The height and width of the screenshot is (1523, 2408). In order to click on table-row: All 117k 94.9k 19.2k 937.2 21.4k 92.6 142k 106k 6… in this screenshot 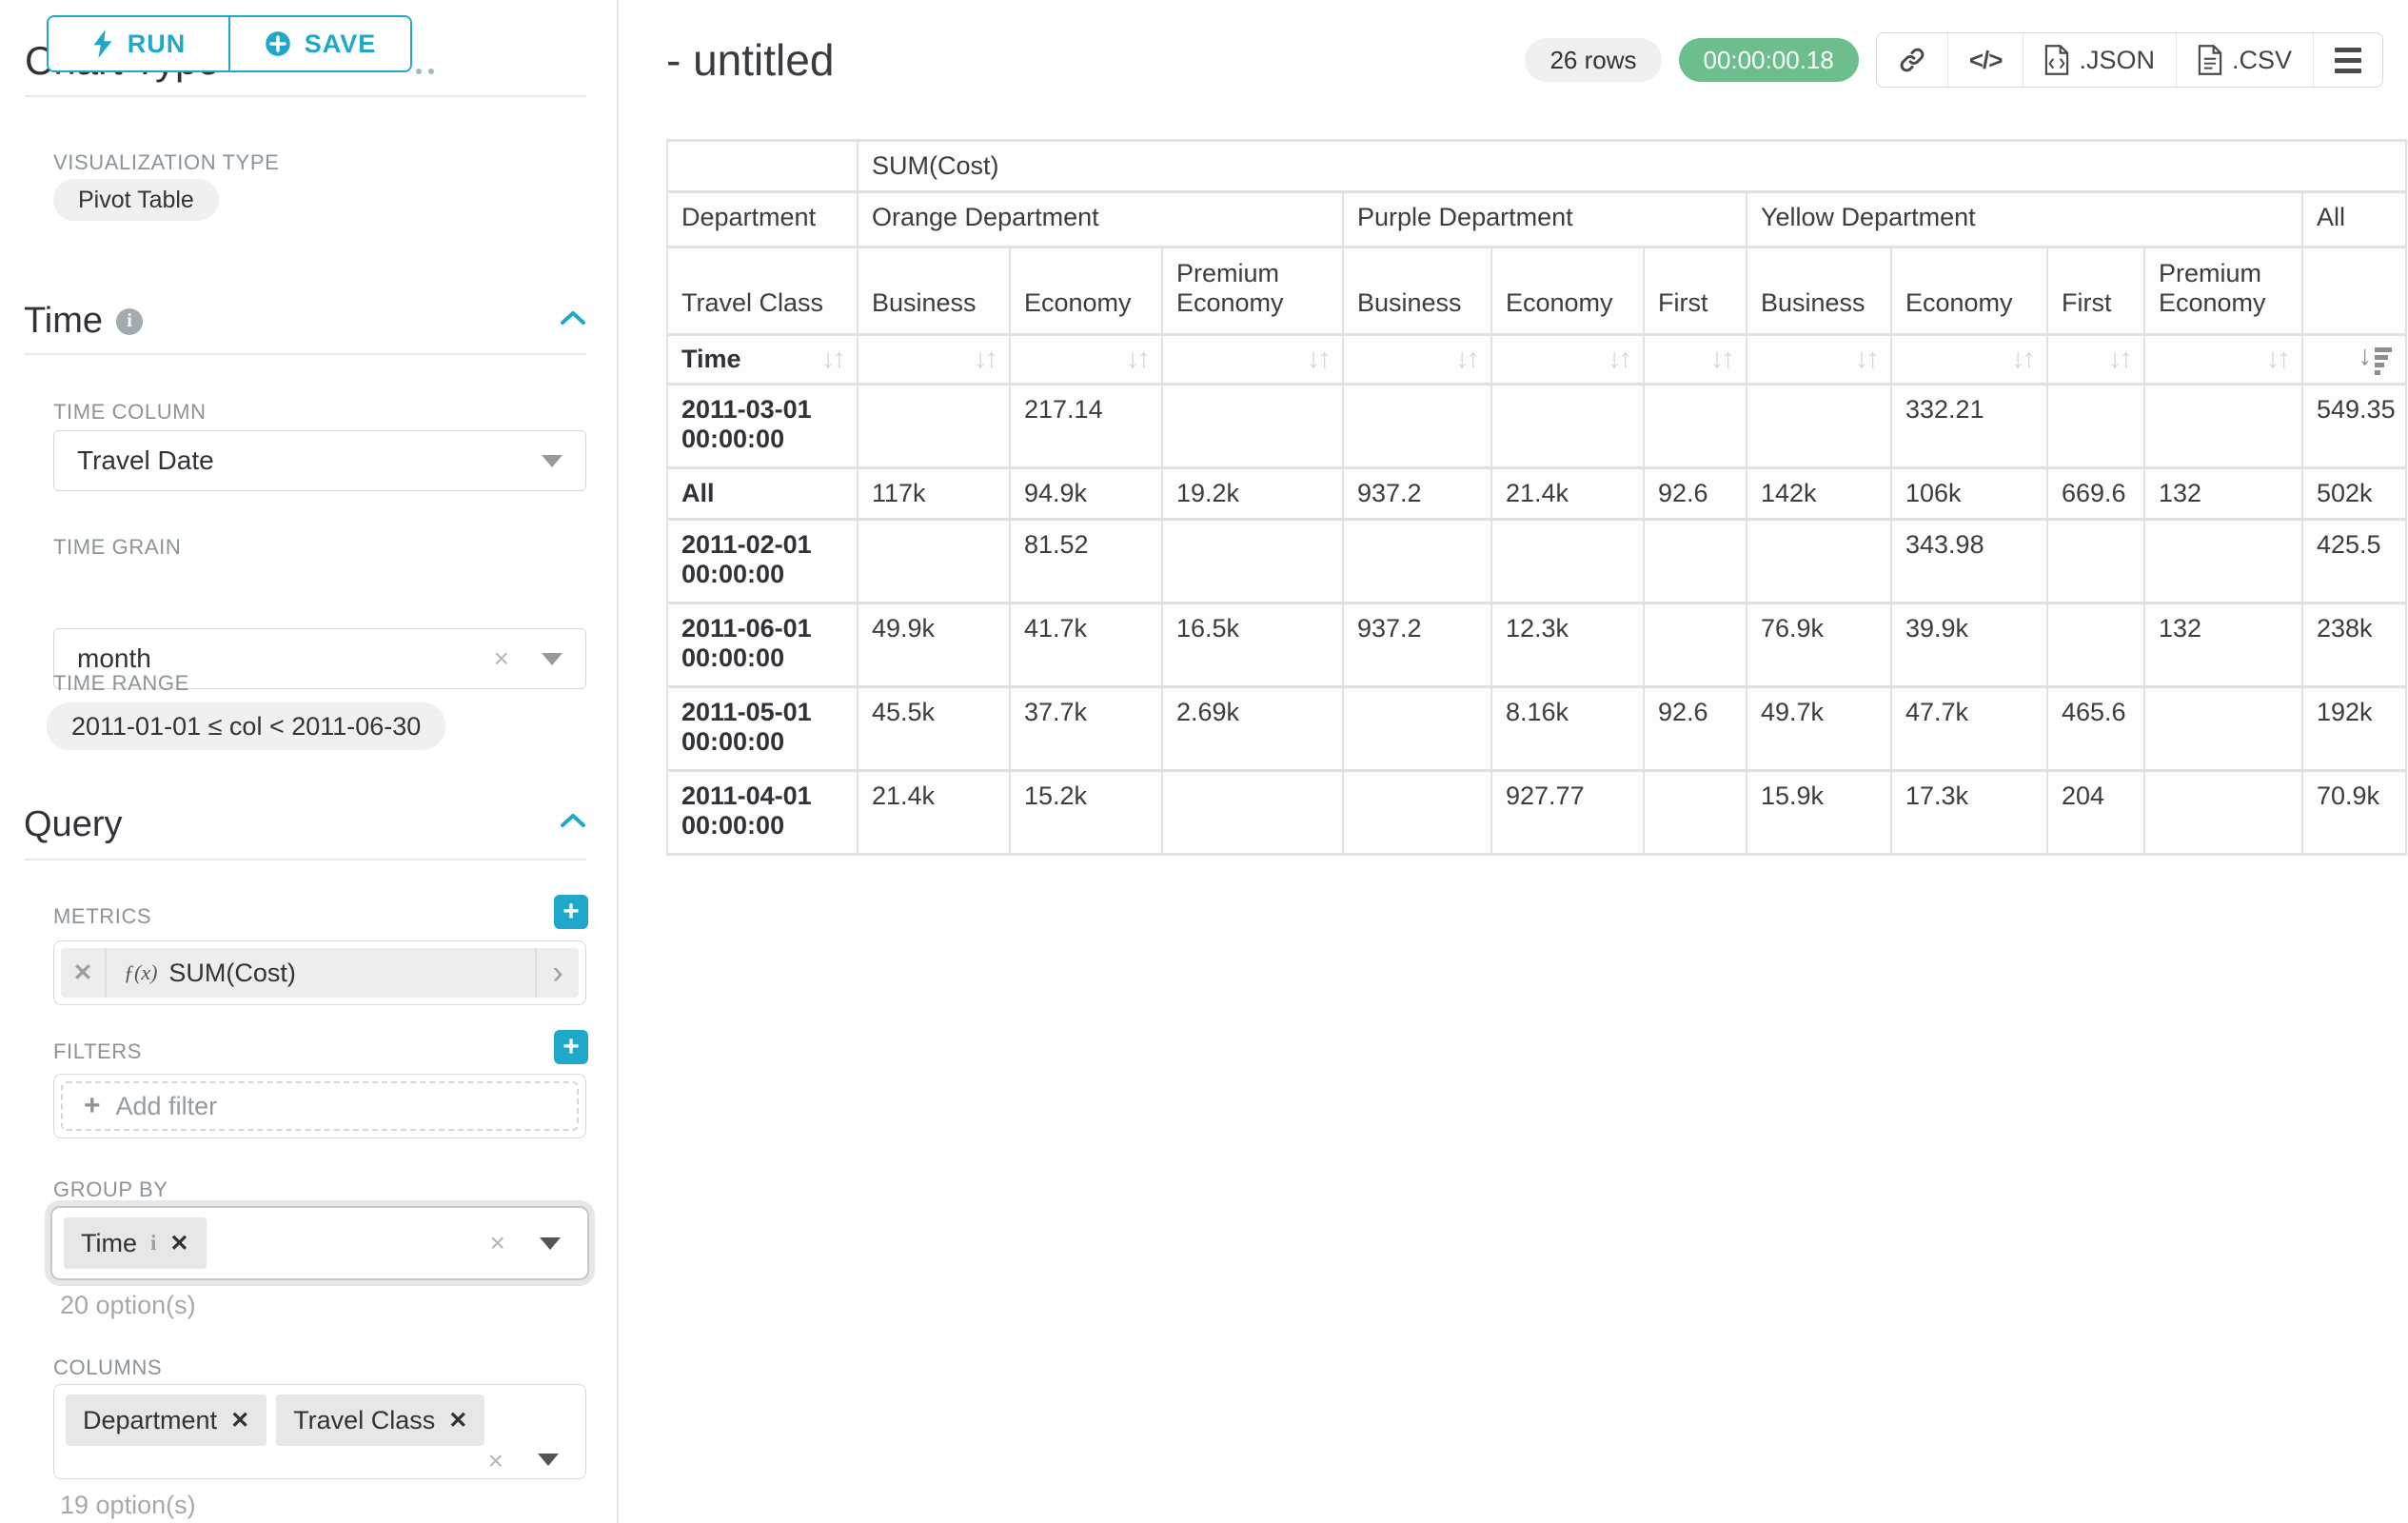, I will do `click(1537, 494)`.